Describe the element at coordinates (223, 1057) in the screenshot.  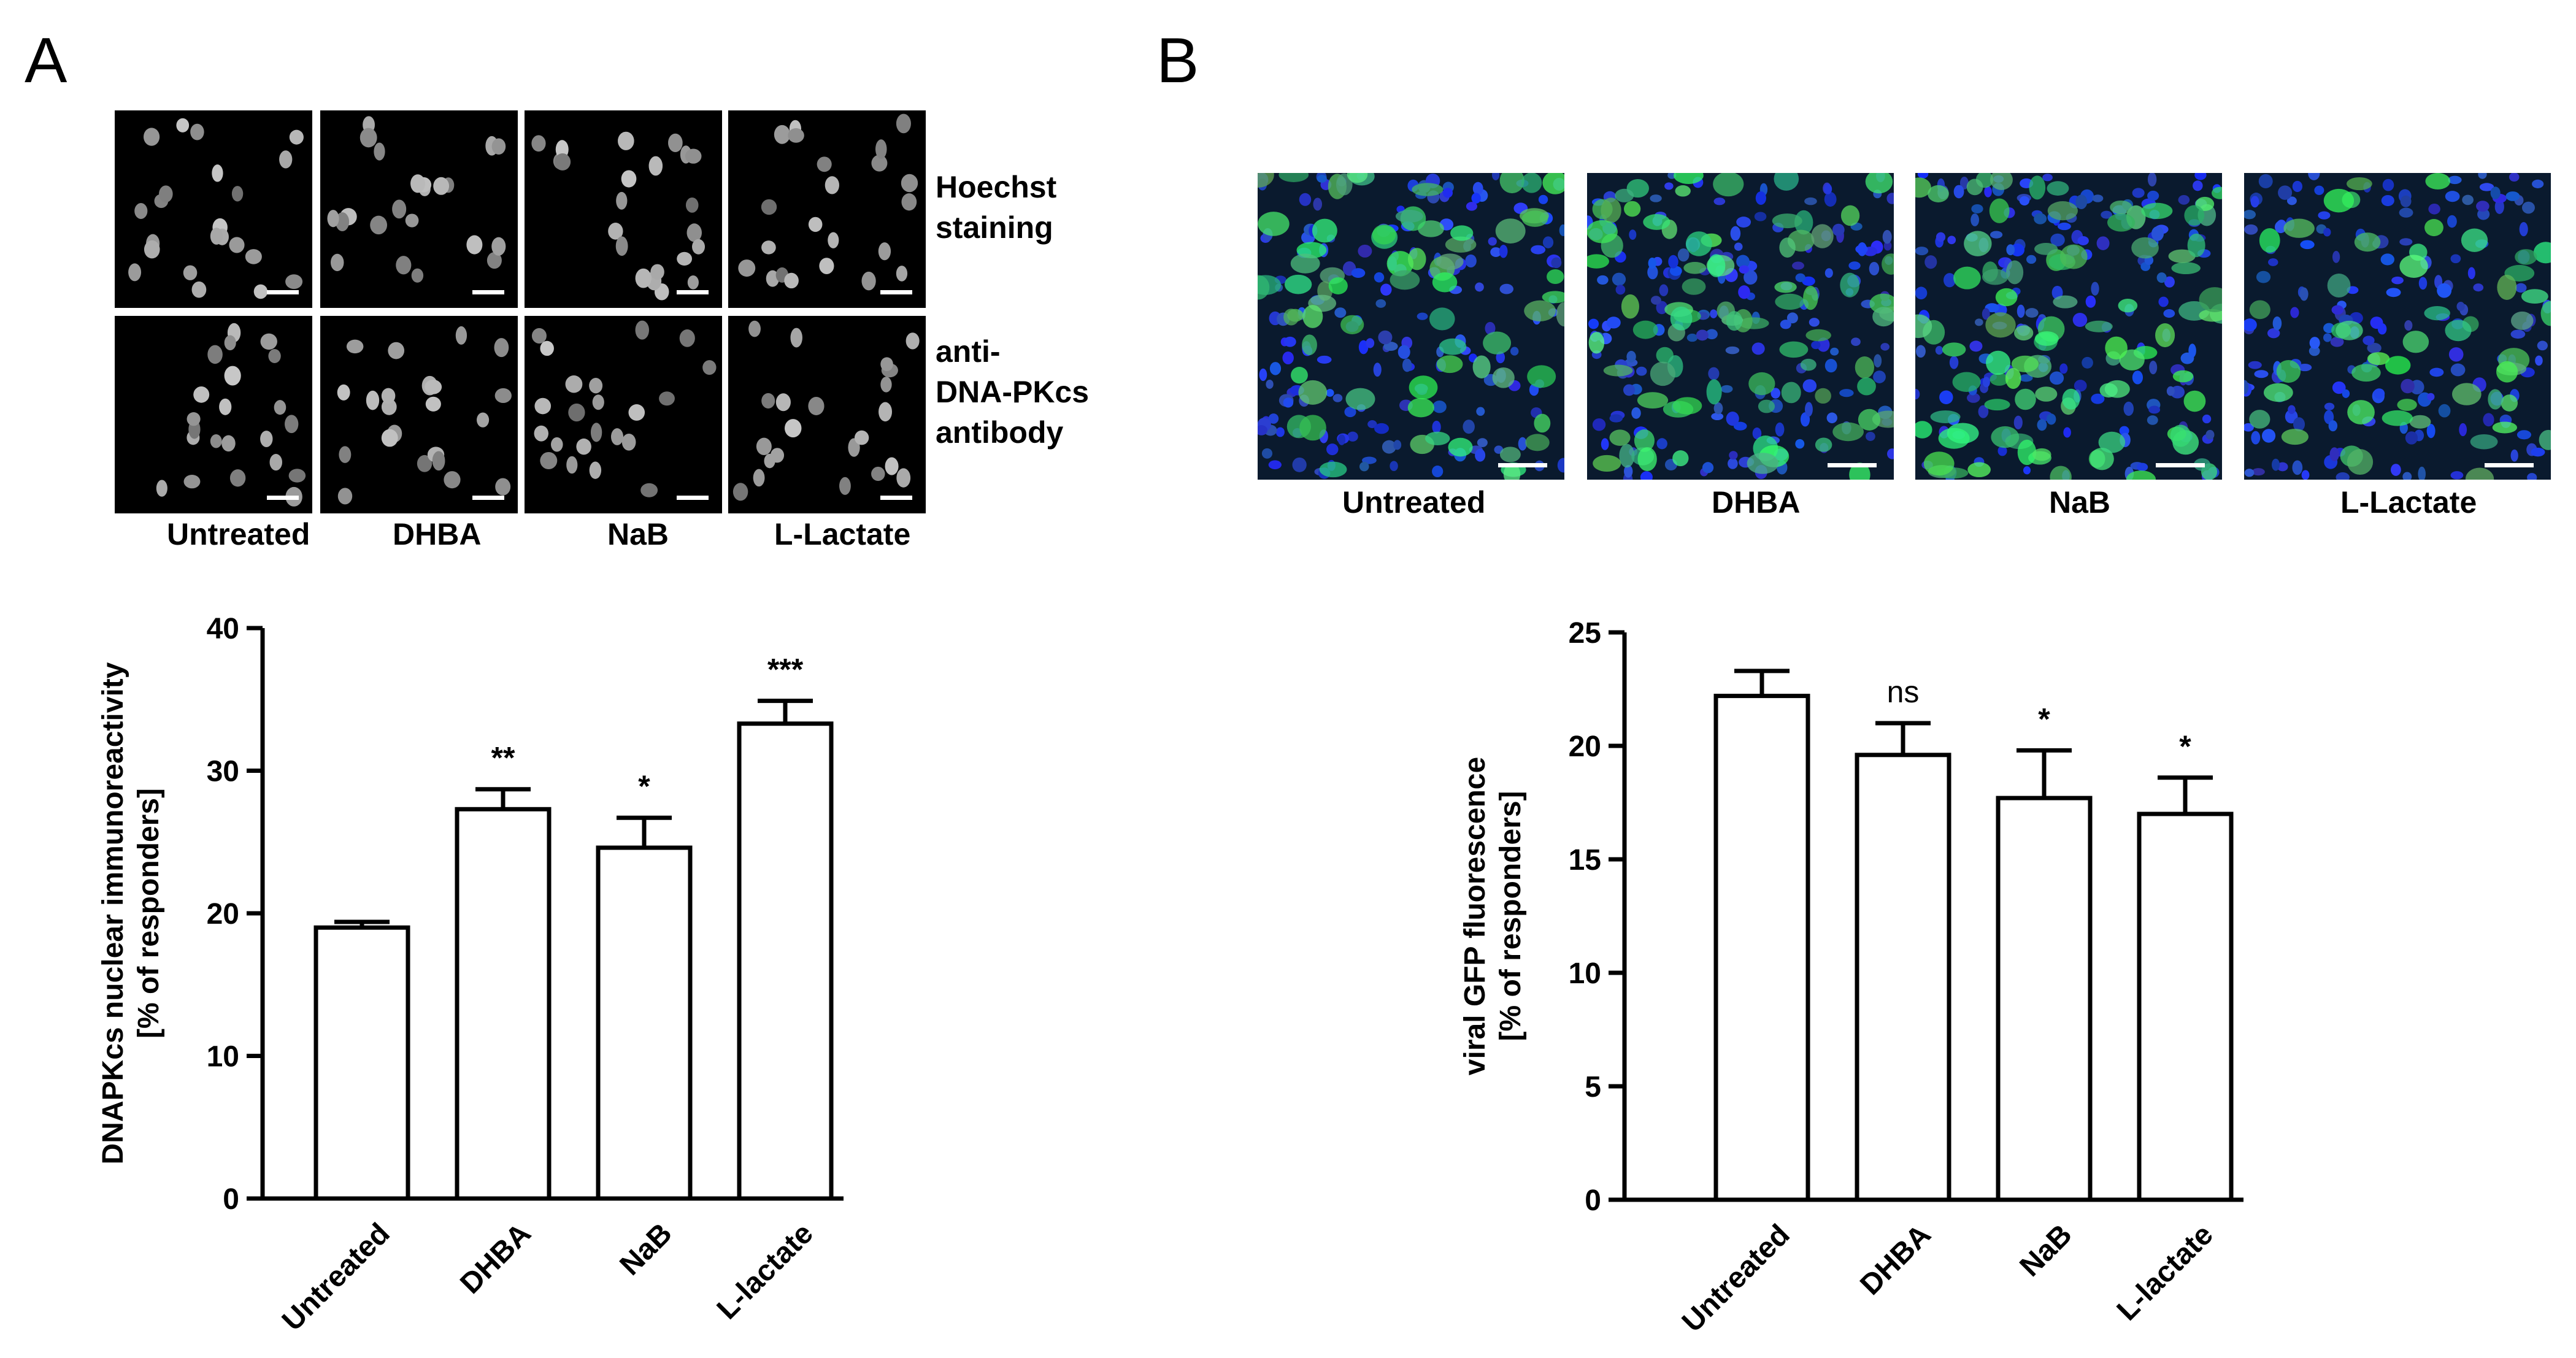
I see `y-tick-label: 10` at that location.